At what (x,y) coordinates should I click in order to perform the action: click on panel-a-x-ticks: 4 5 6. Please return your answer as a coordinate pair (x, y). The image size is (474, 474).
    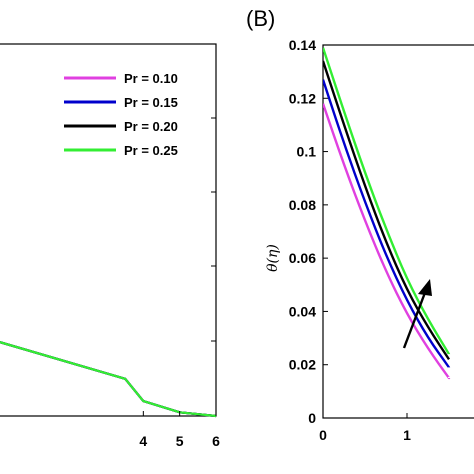
    Looking at the image, I should click on (179, 430).